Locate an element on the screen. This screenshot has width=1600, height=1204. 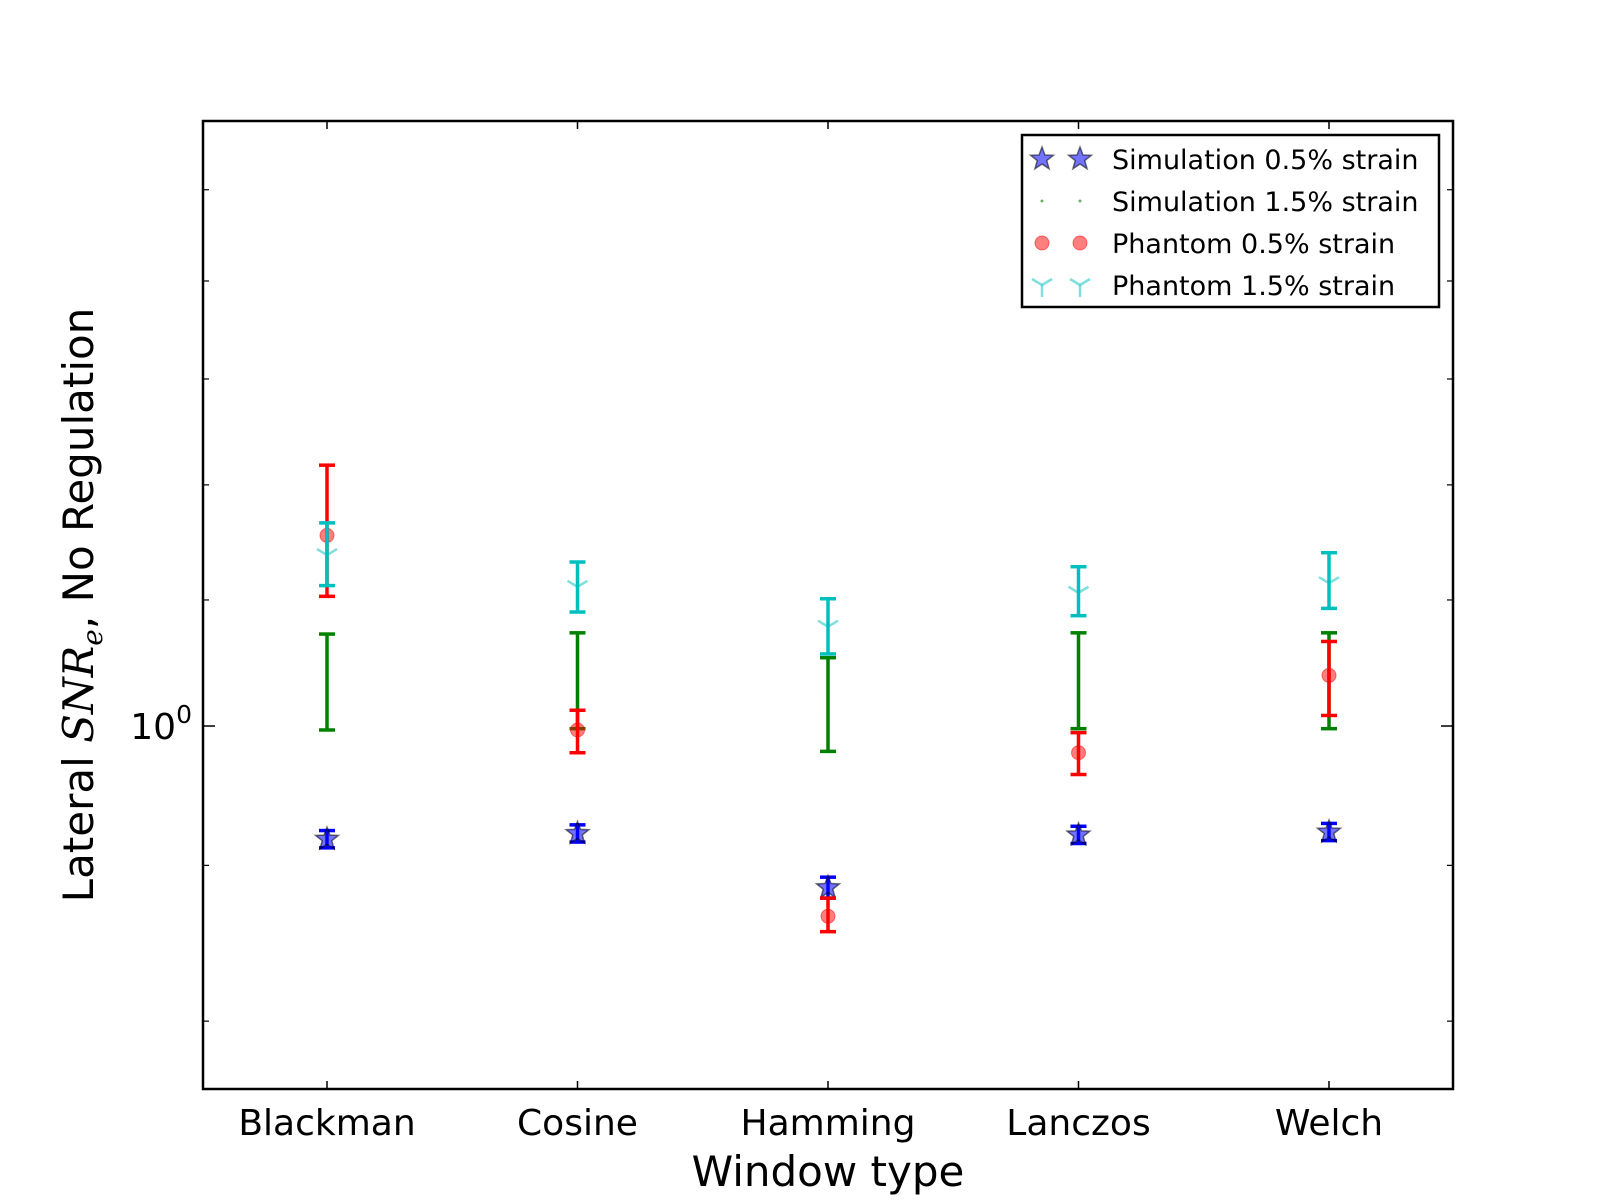
legend-label: Simulation 0.5% strain is located at coordinates (1265, 160).